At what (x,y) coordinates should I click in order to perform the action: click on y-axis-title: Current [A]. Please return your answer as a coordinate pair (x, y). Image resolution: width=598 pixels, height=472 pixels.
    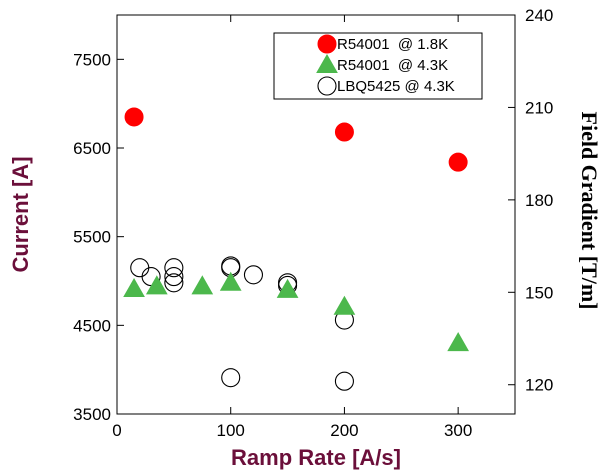
    Looking at the image, I should click on (20, 214).